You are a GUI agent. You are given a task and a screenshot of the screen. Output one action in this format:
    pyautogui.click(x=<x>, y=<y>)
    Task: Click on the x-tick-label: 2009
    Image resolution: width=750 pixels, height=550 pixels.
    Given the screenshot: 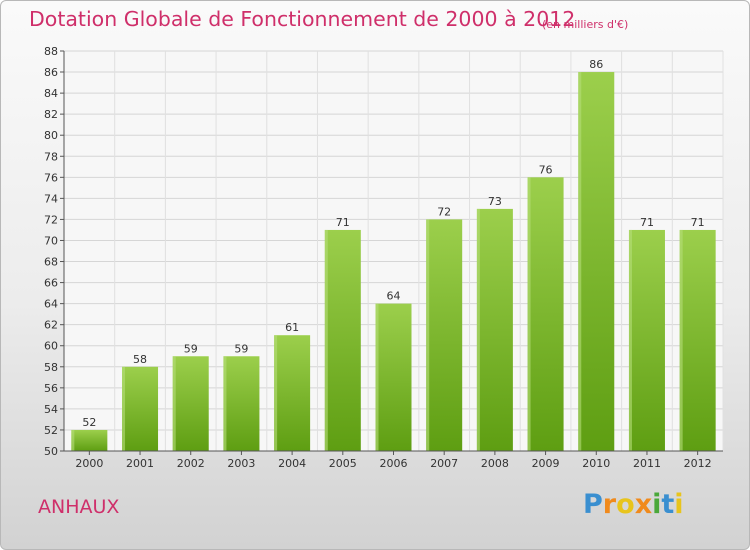 What is the action you would take?
    pyautogui.click(x=546, y=463)
    